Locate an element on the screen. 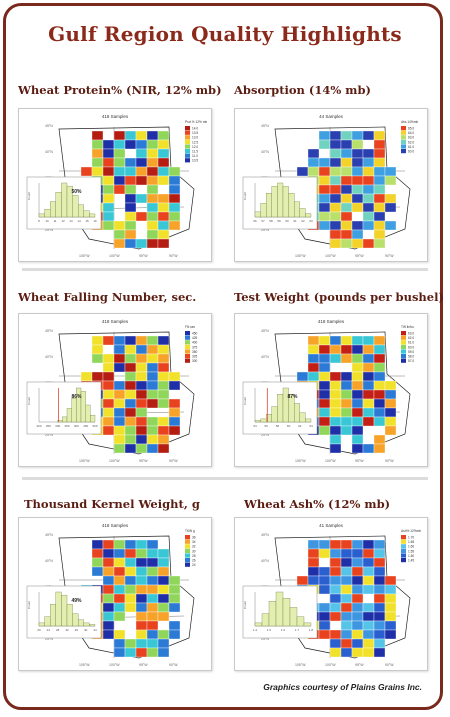  histogram-tick-label: 36 is located at coordinates (77, 630).